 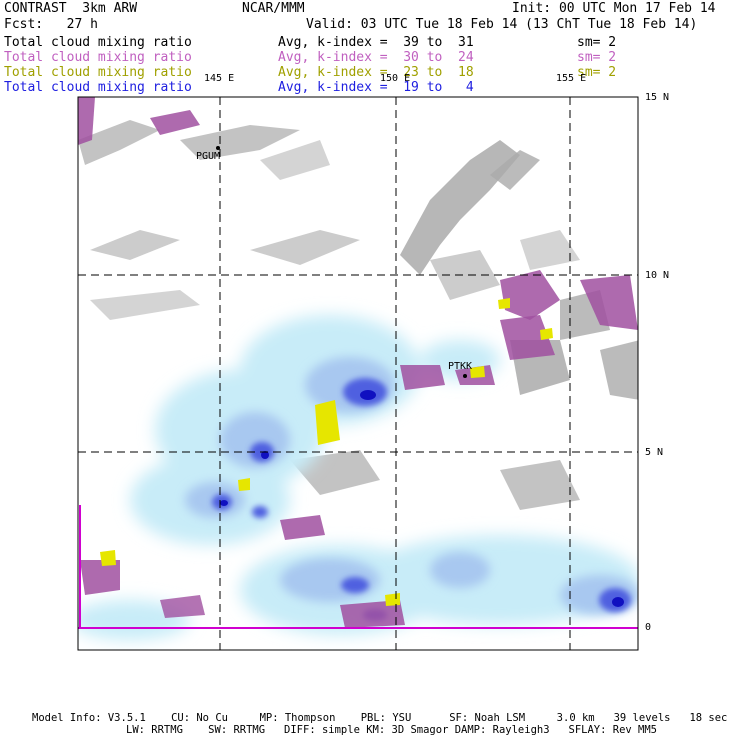 What do you see at coordinates (98, 57) in the screenshot?
I see `legend-field-2: Total cloud mixing ratio` at bounding box center [98, 57].